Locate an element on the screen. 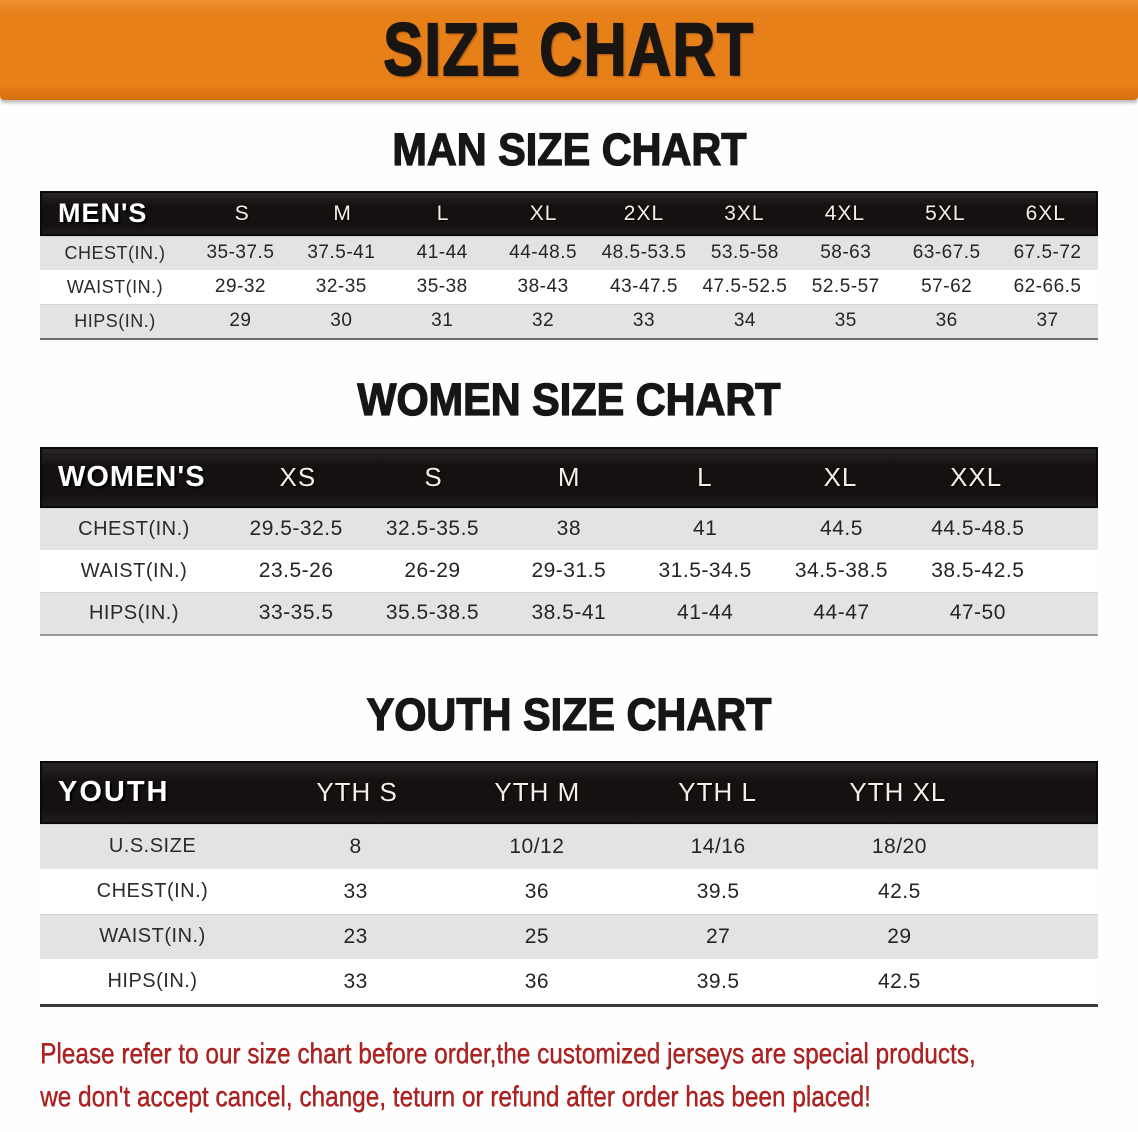 This screenshot has width=1138, height=1132. value-cell: 29-31.5 is located at coordinates (569, 570).